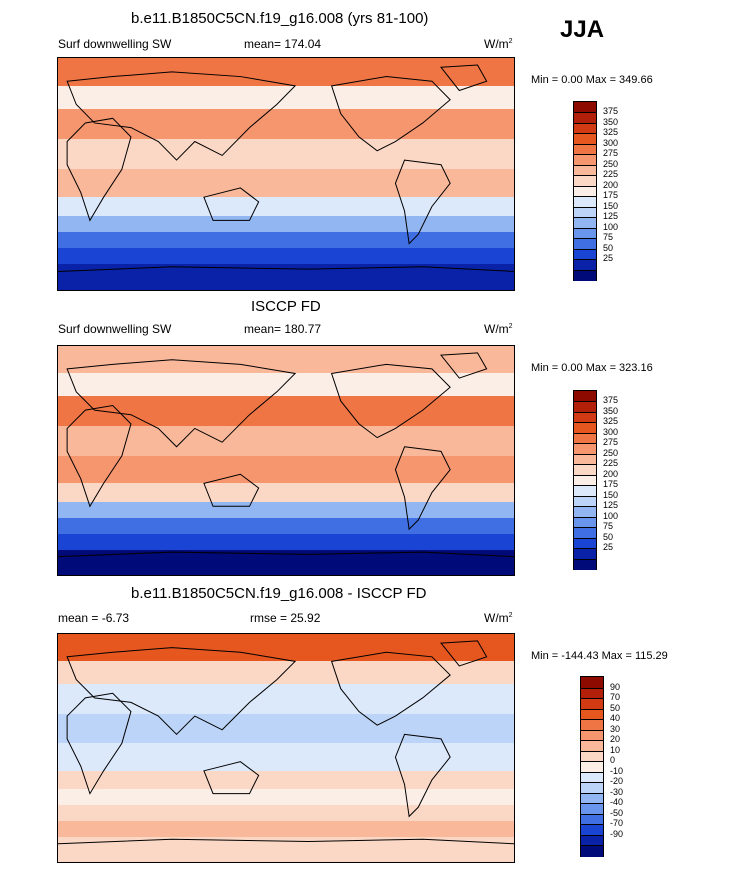 This screenshot has width=733, height=872. What do you see at coordinates (498, 44) in the screenshot?
I see `panel1-units: W/m2` at bounding box center [498, 44].